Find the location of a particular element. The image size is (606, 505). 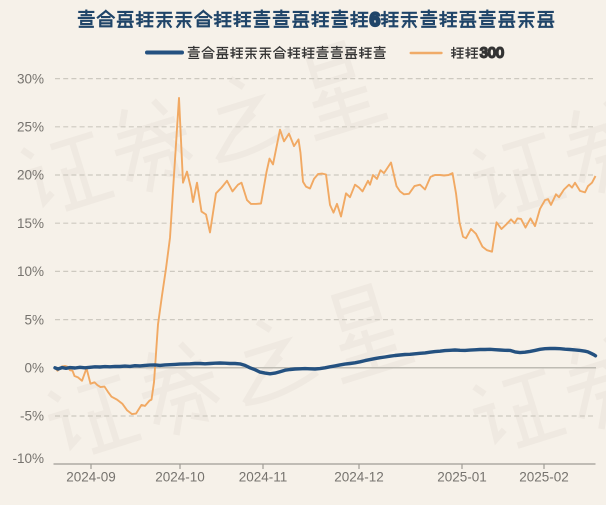

svg-text: 6 is located at coordinates (375, 20).